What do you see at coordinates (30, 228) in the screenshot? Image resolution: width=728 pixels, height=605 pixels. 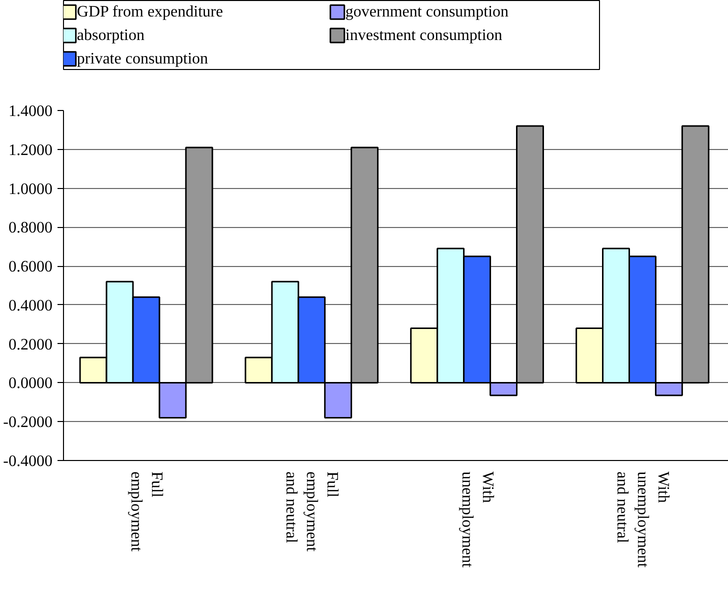 I see `y-tick-label: 0.8000` at bounding box center [30, 228].